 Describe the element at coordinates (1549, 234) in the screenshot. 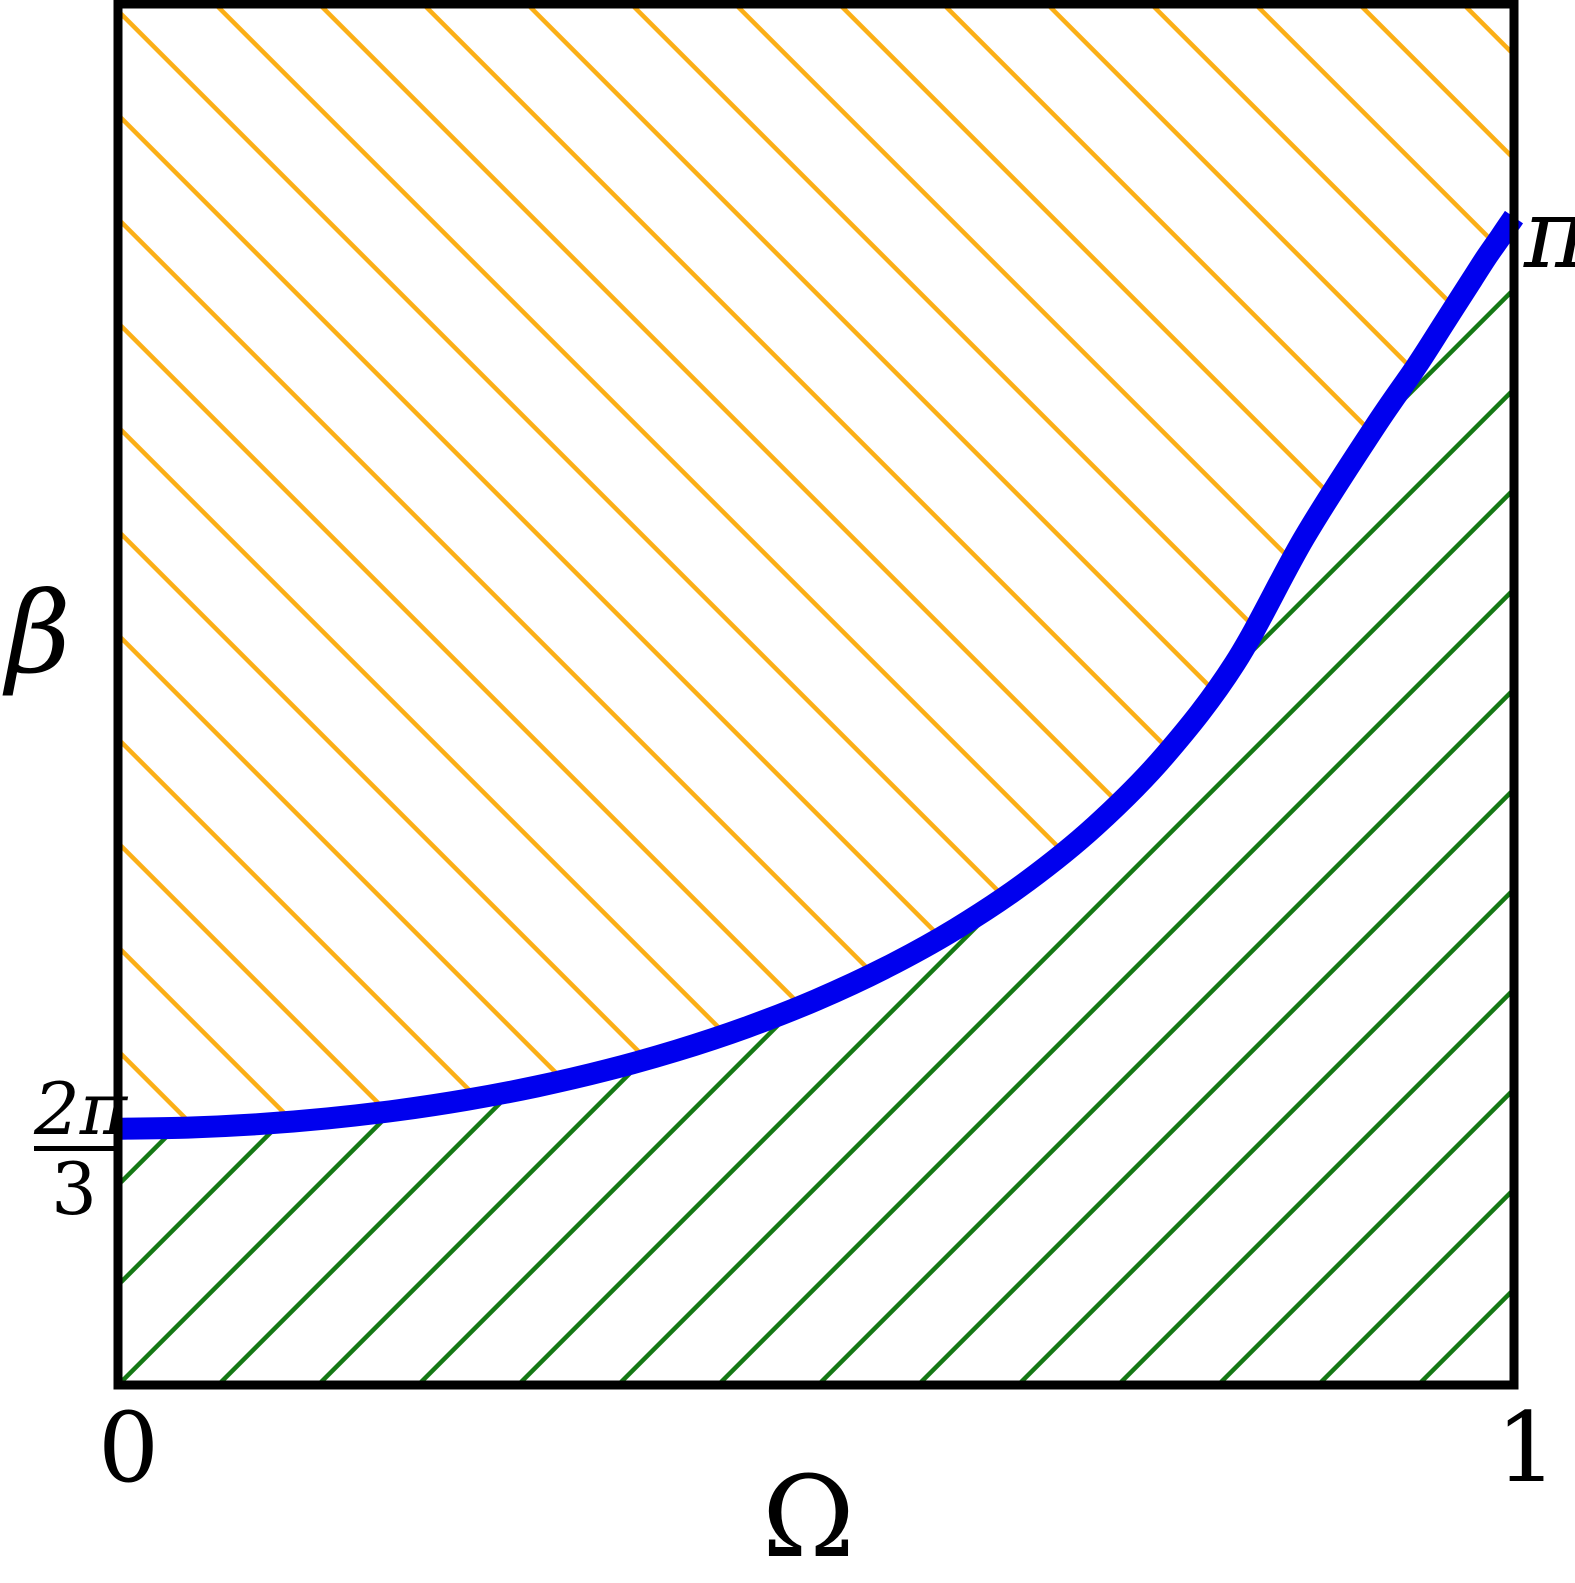

I see `y-tick-label-pi: π` at that location.